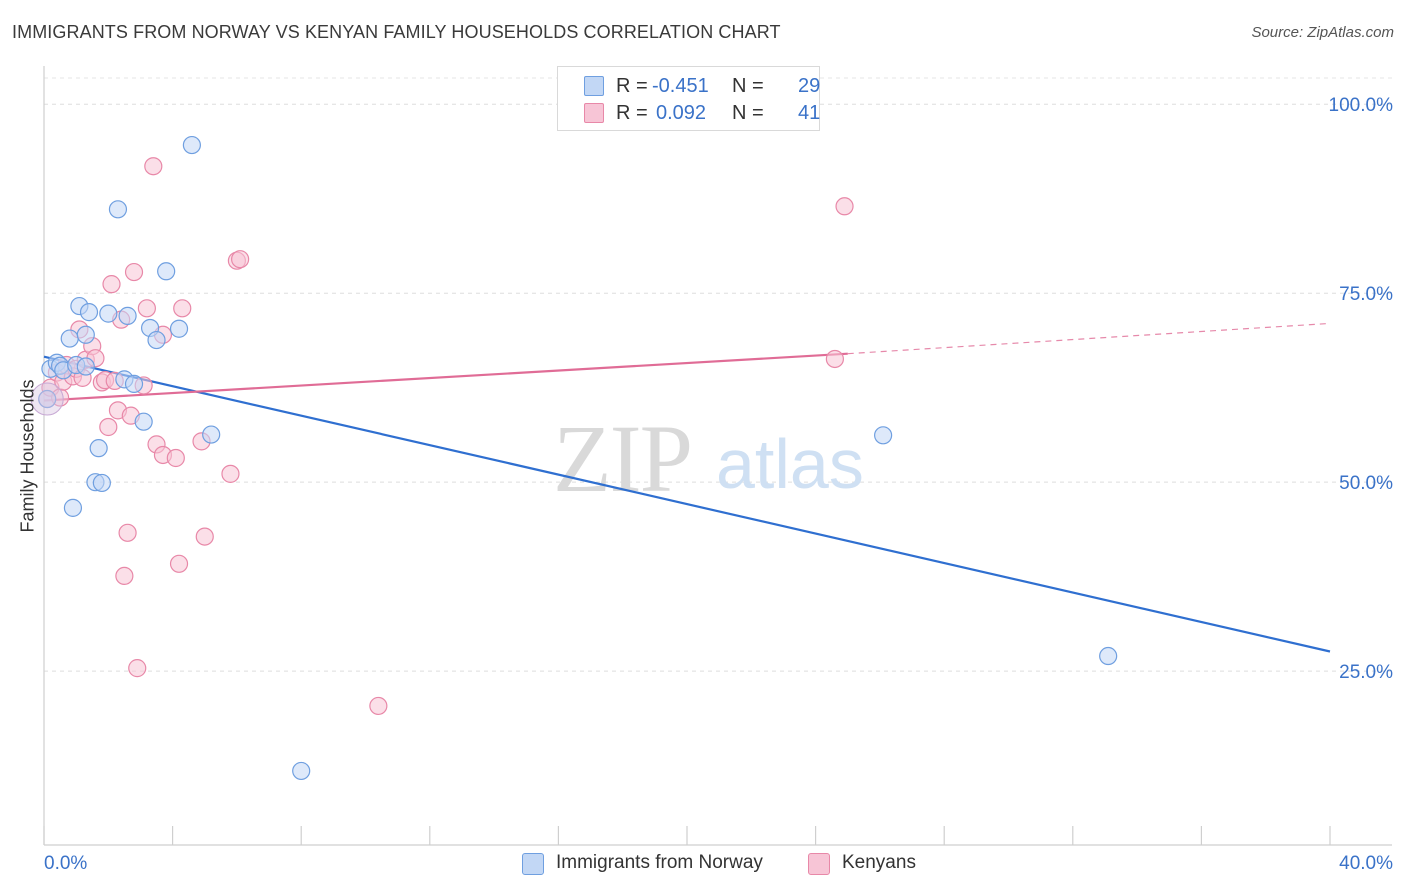  Describe the element at coordinates (809, 86) in the screenshot. I see `n-value: 29` at that location.